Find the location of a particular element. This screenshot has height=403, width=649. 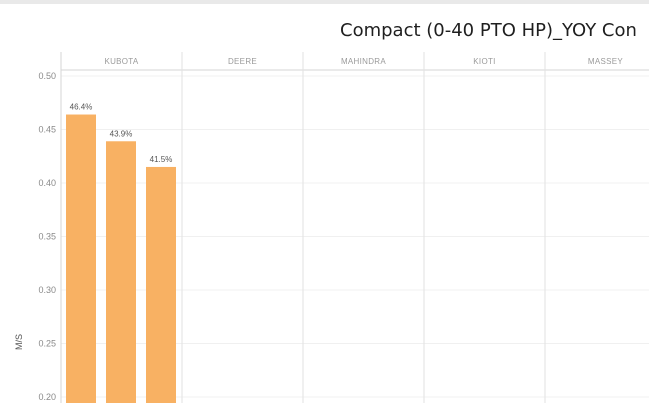

category-header-massey: MASSEY is located at coordinates (606, 61).